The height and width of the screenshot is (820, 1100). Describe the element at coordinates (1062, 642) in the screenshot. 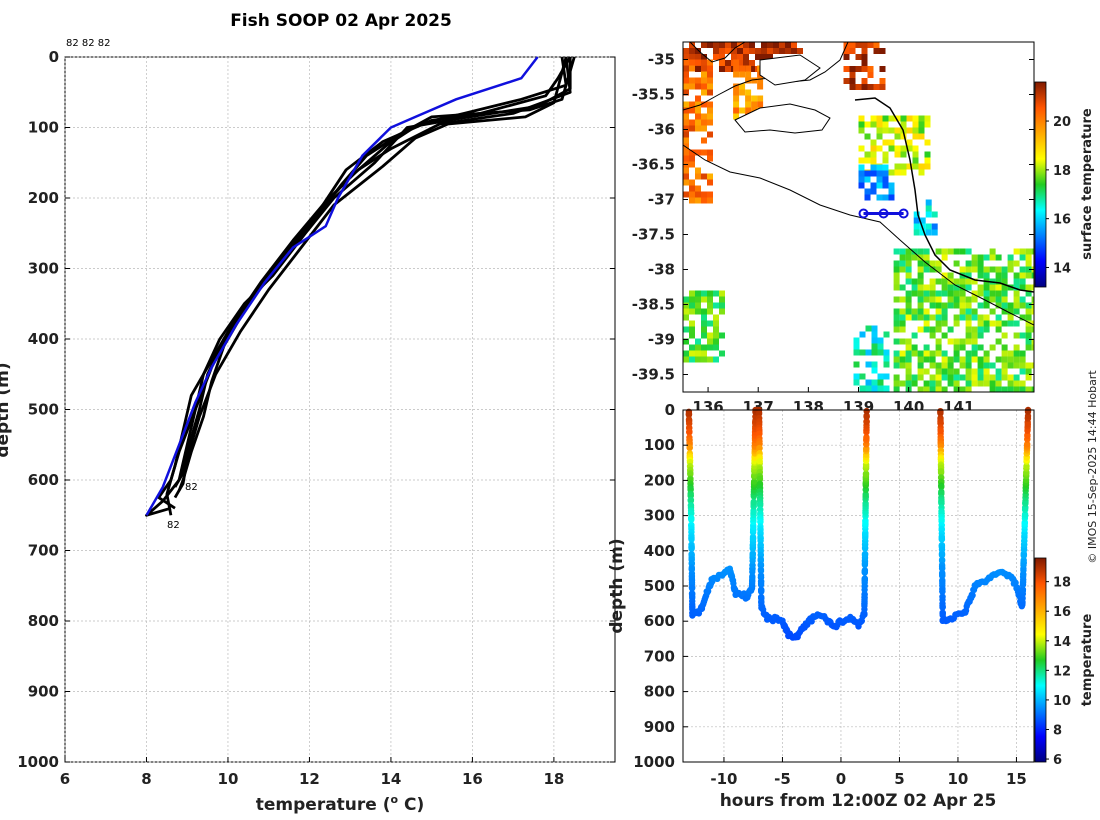

I see `temperature-colorbar-tick-label: 14` at that location.